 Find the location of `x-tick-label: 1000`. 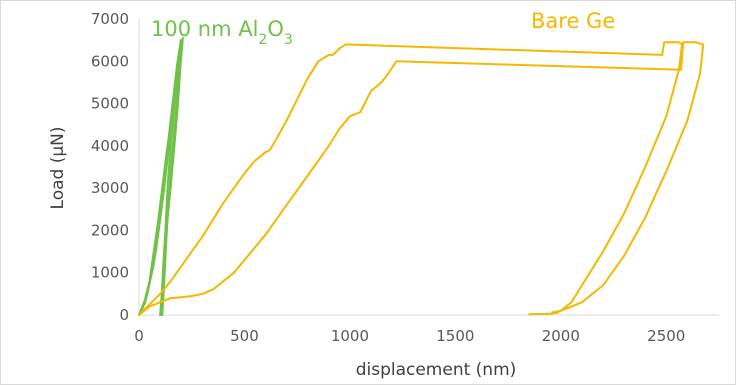

x-tick-label: 1000 is located at coordinates (350, 336).